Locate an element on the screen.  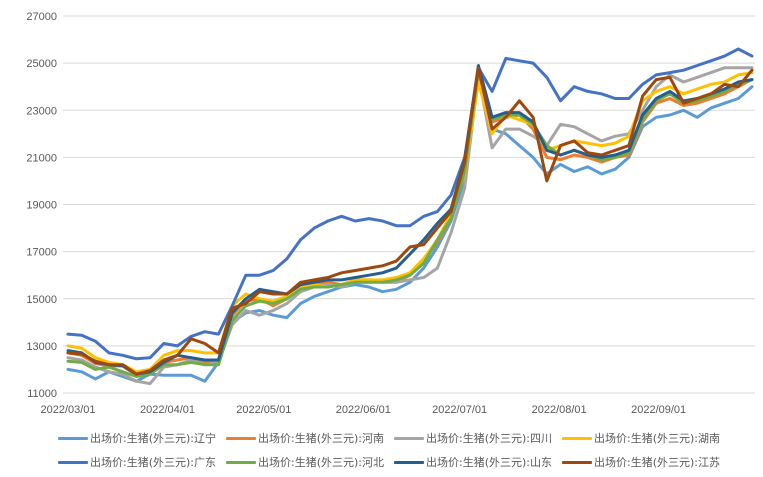
legend-label: 出场价:生猪(外三元):四川 is located at coordinates (489, 438).